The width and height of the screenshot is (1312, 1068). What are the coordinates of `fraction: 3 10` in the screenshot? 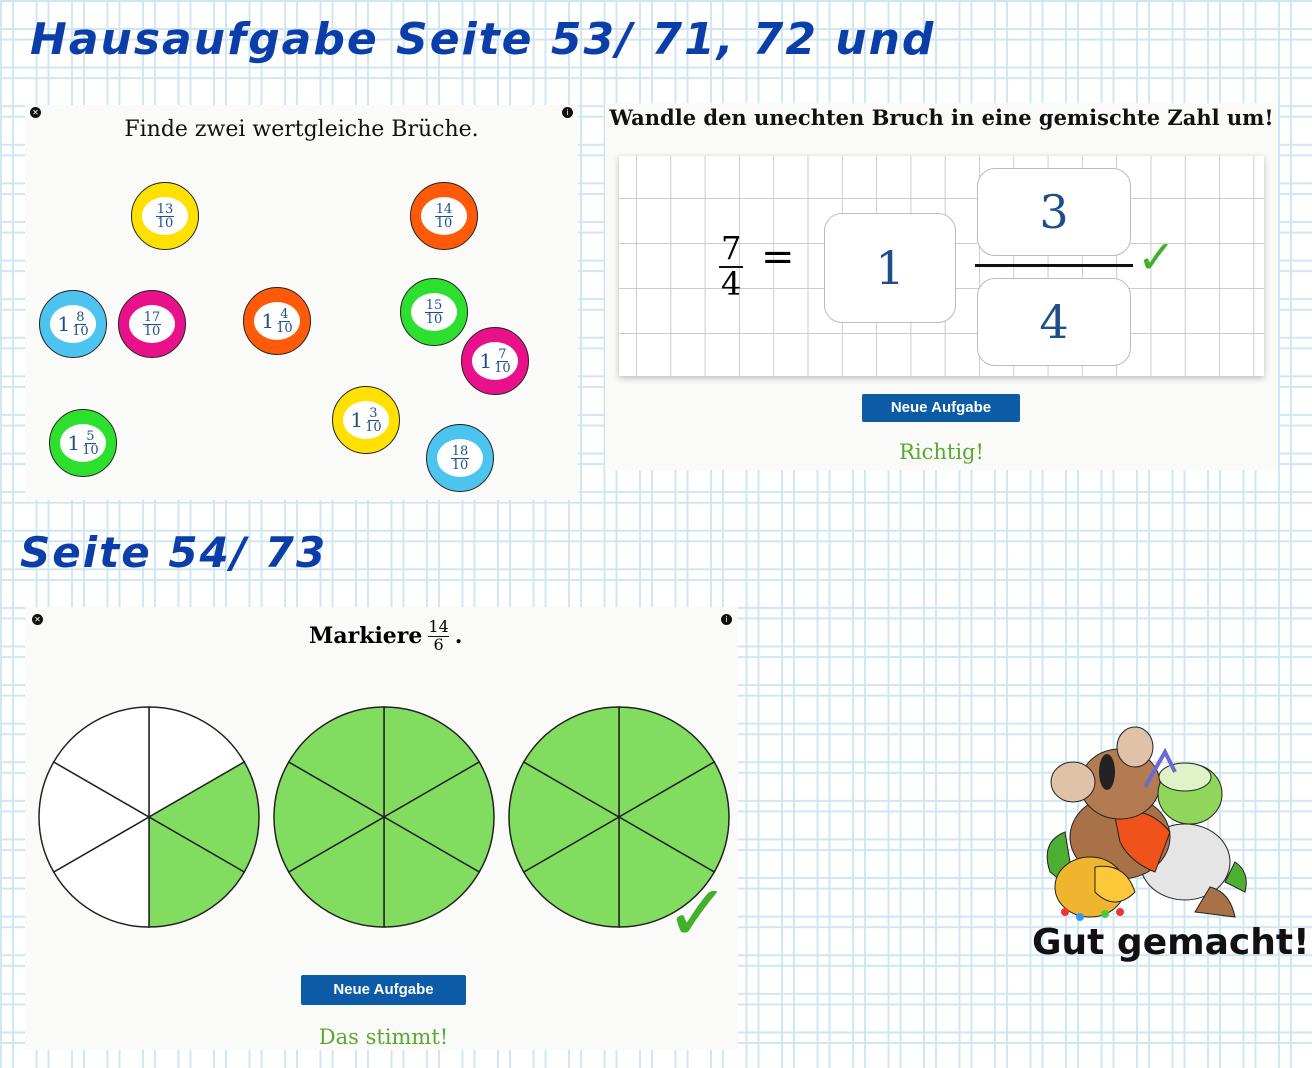 It's located at (373, 420).